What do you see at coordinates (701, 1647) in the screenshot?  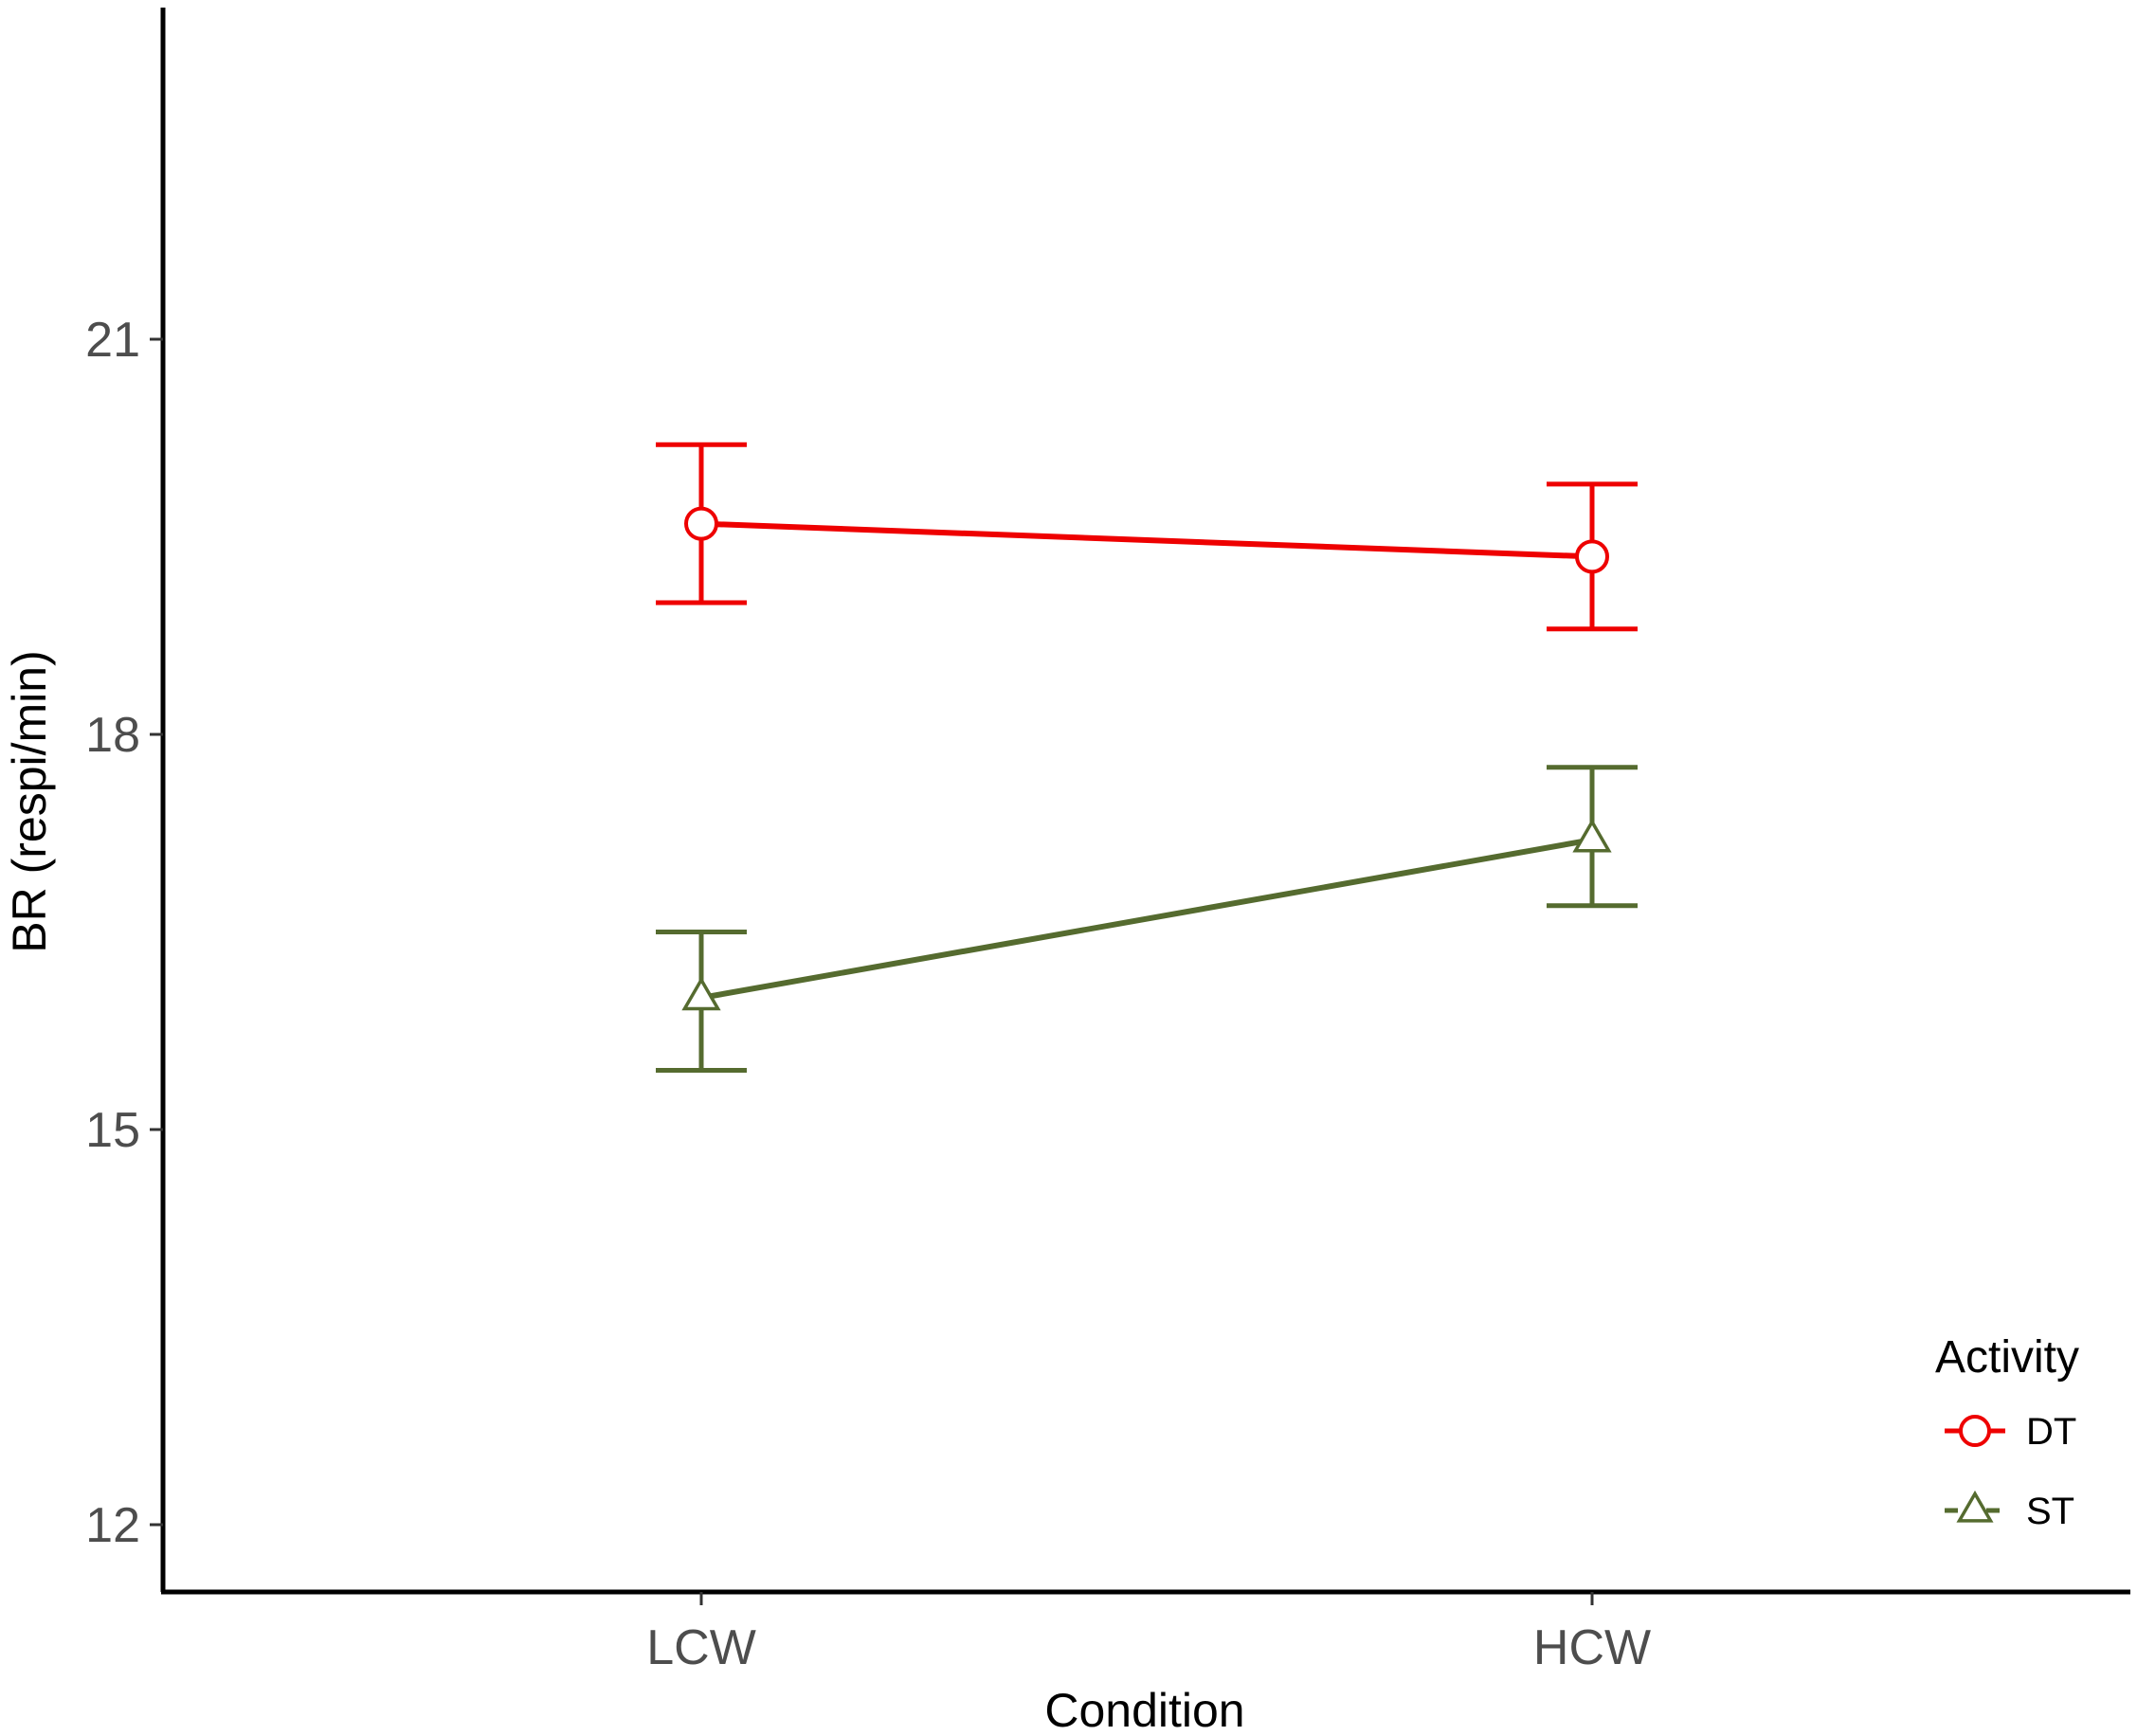 I see `x-tick-label: LCW` at bounding box center [701, 1647].